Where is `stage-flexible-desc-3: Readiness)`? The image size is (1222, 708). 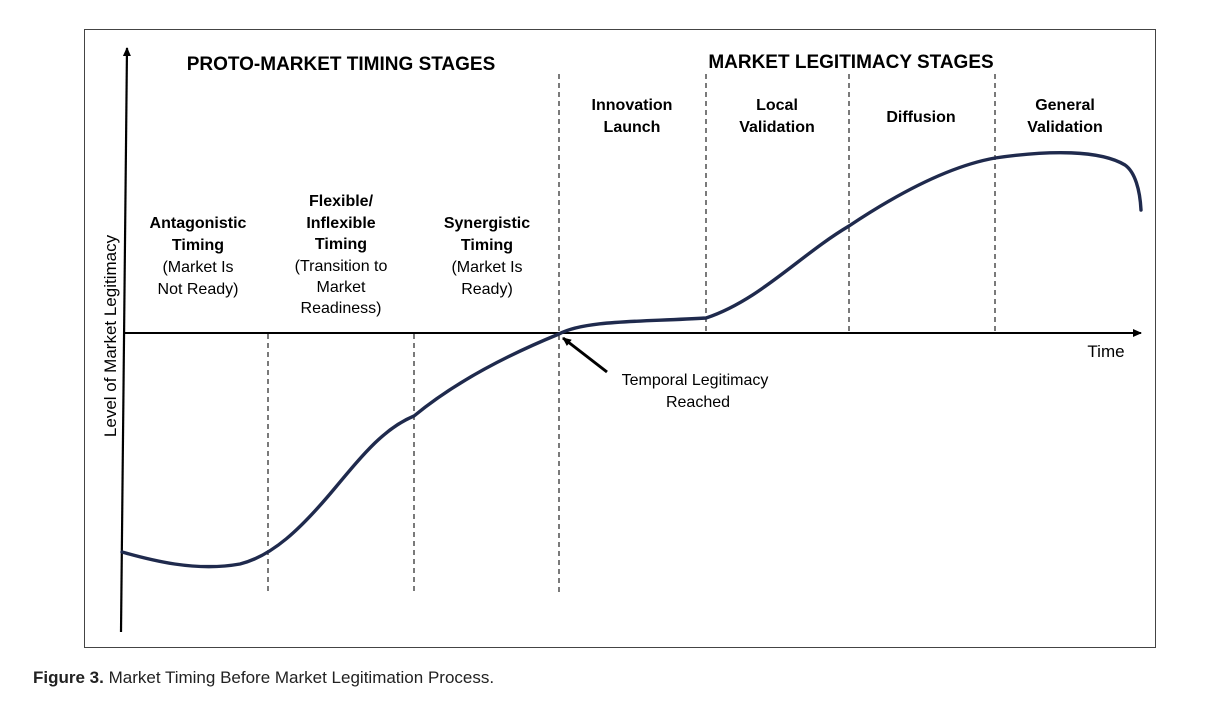
stage-flexible-desc-3: Readiness) is located at coordinates (341, 308).